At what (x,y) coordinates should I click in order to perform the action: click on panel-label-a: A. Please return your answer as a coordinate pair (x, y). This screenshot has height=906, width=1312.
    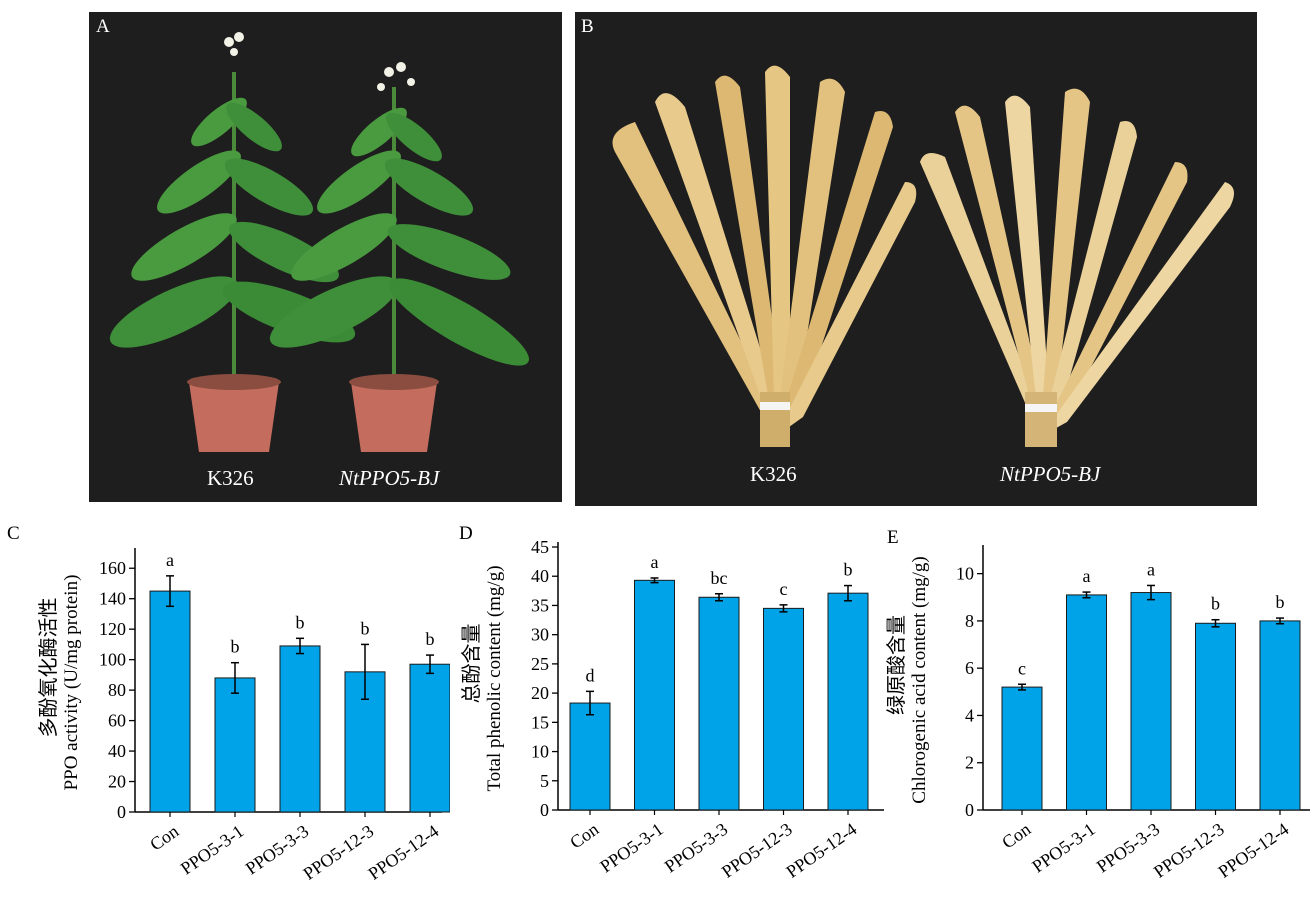
    Looking at the image, I should click on (103, 26).